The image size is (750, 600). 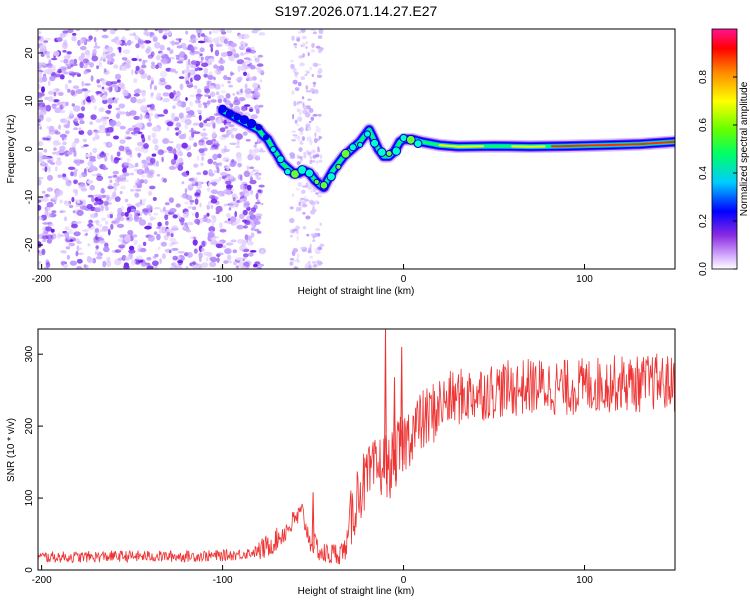 I want to click on snr-x-label: Height of straight line (km), so click(x=356, y=591).